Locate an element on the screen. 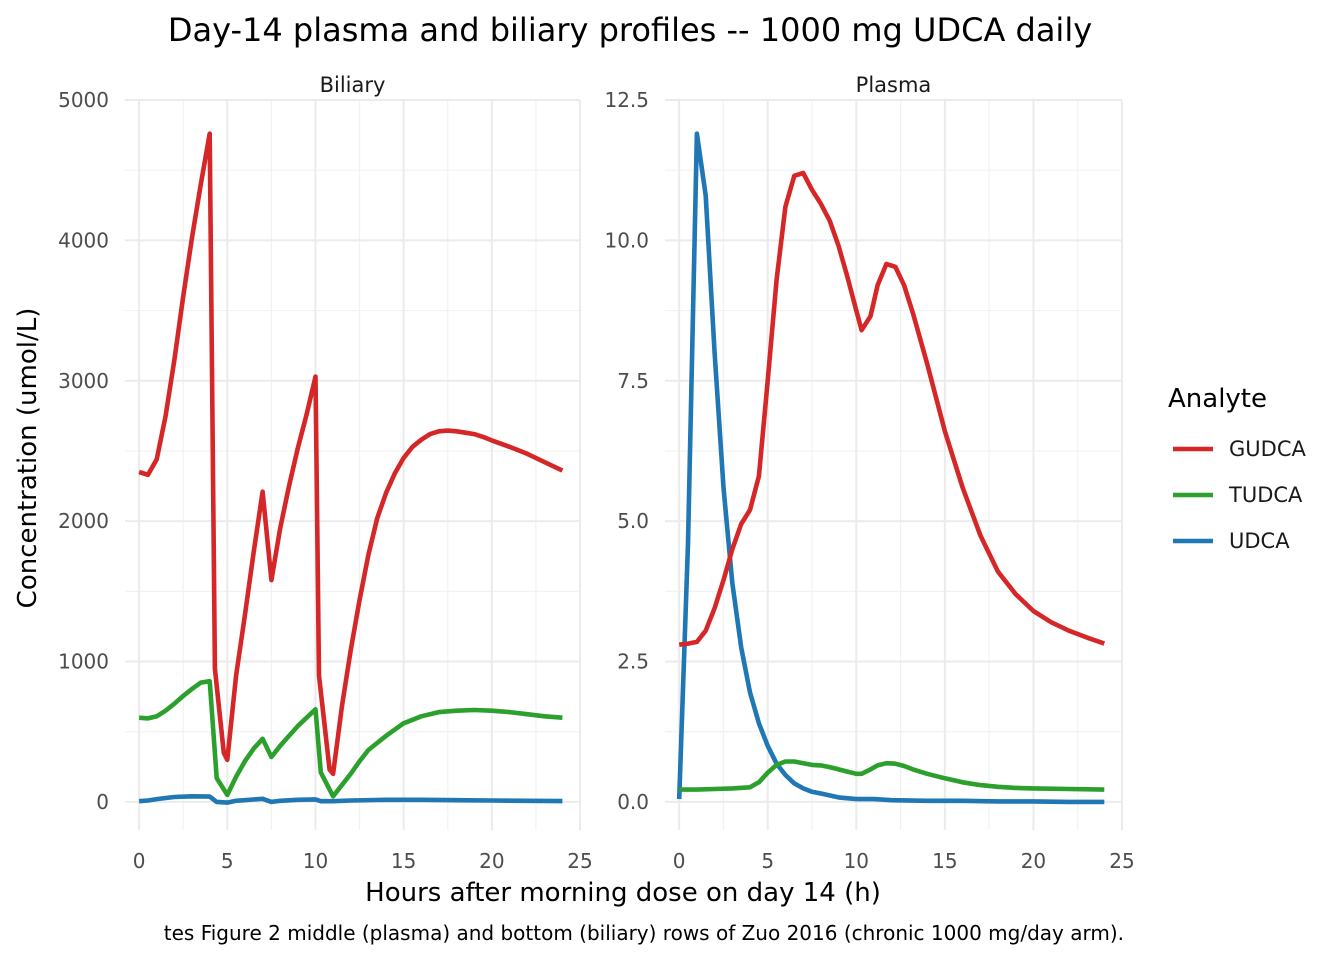  y-tick-label: 2.5 is located at coordinates (633, 662).